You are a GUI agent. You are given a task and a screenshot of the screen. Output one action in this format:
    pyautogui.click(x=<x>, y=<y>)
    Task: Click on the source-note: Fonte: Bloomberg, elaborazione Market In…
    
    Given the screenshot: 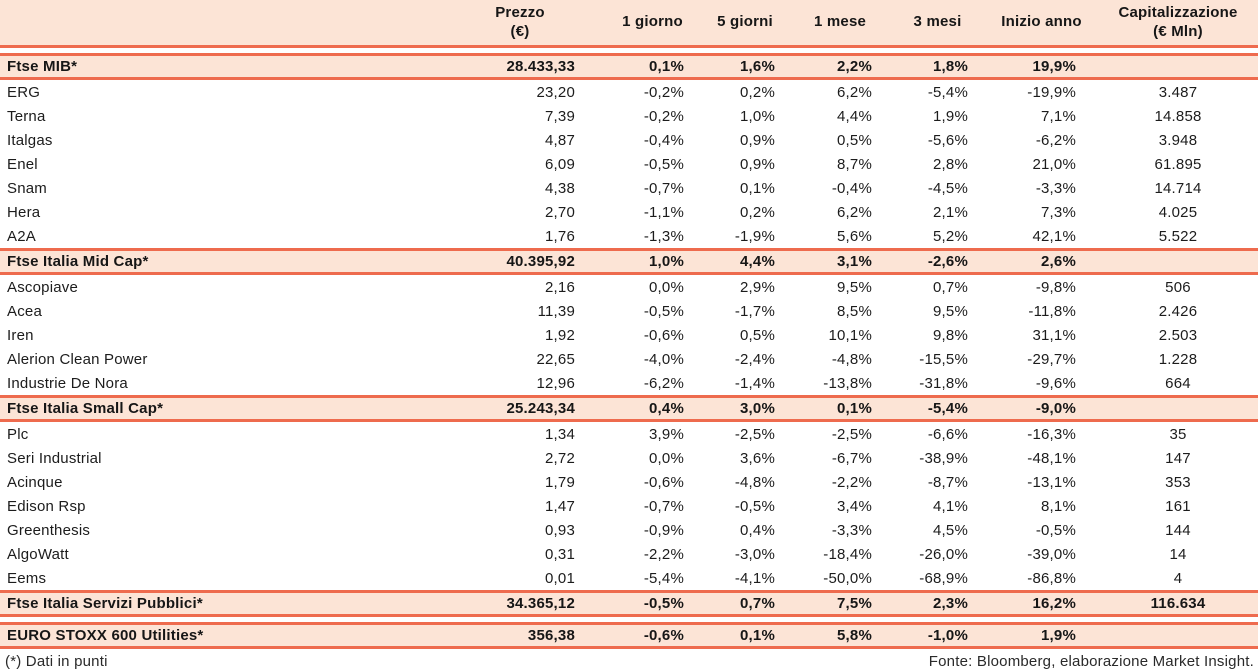 What is the action you would take?
    pyautogui.click(x=1091, y=661)
    